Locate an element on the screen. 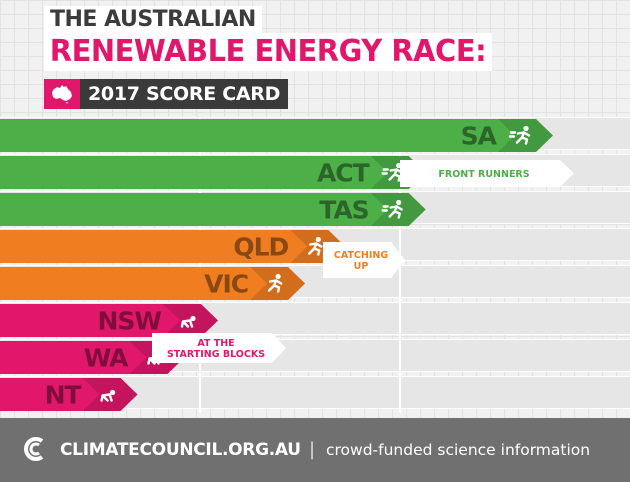  bar-nt is located at coordinates (69, 394).